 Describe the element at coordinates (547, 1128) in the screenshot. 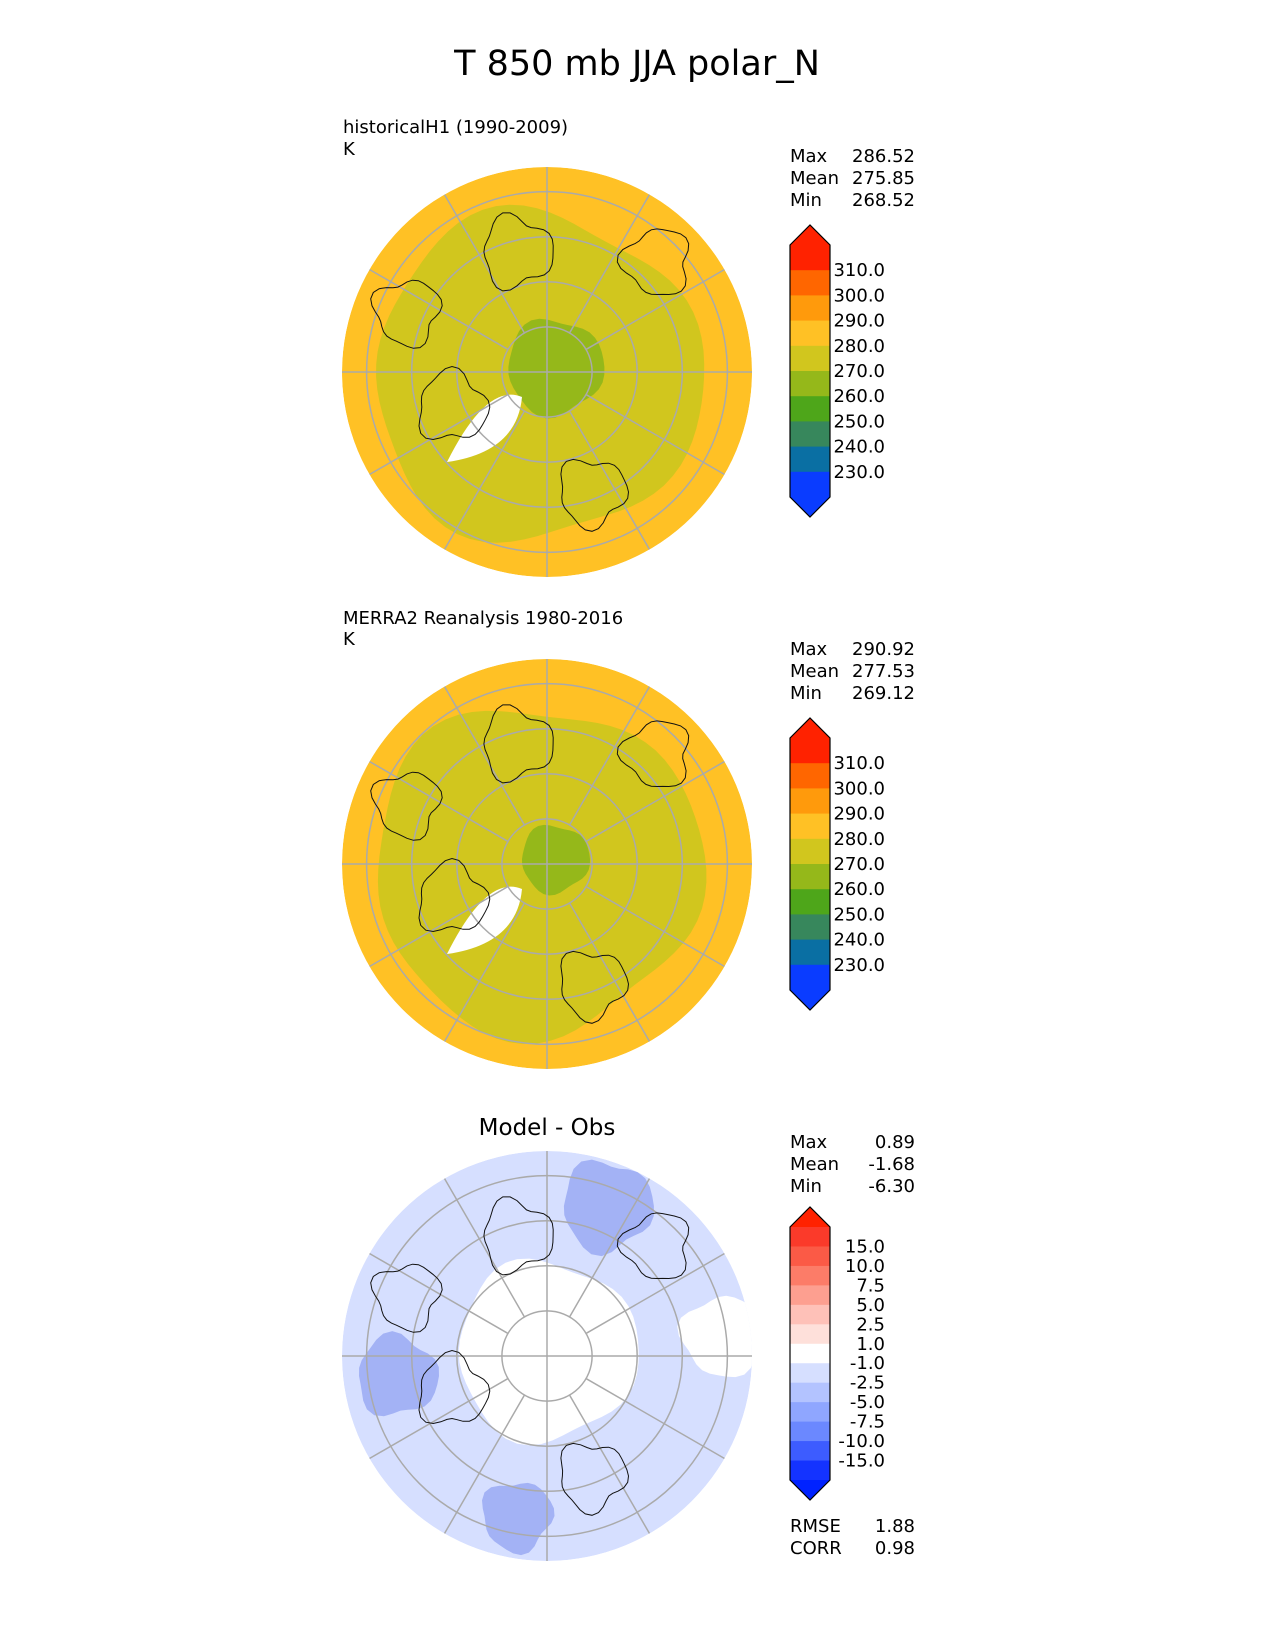

I see `panel-title: Model - Obs` at that location.